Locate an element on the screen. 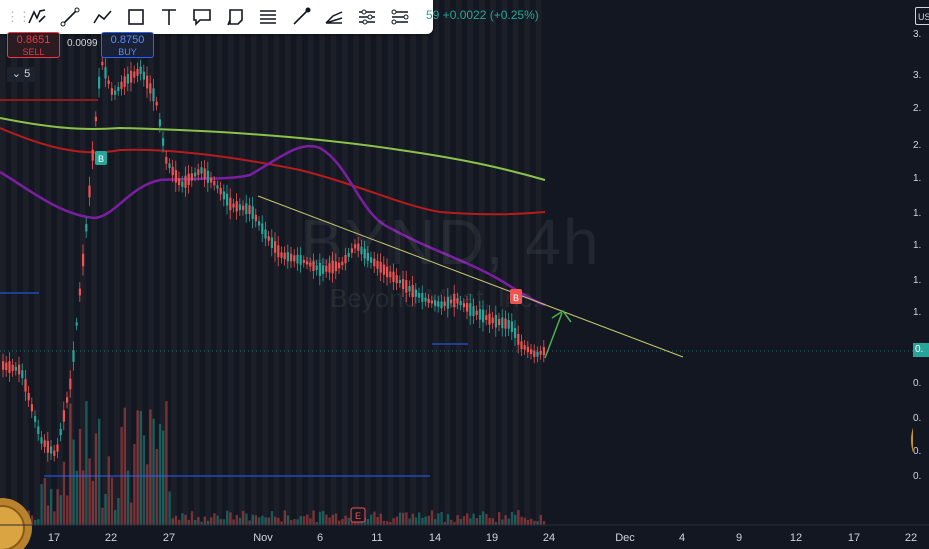 The image size is (929, 549). fib-tool-button is located at coordinates (333, 17).